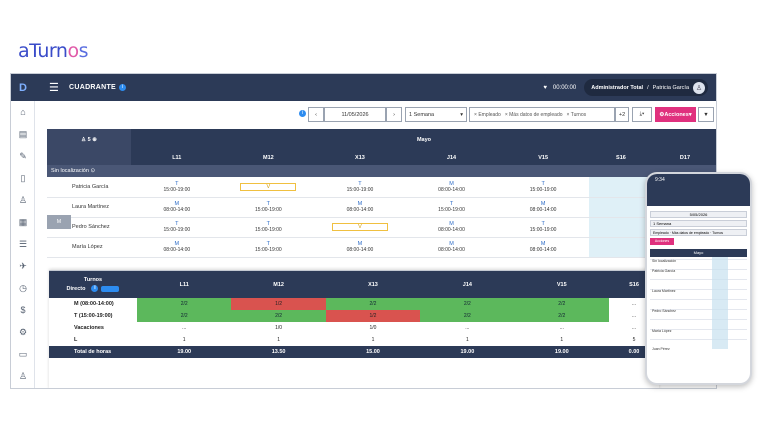  Describe the element at coordinates (23, 353) in the screenshot. I see `card-icon: ▭` at that location.